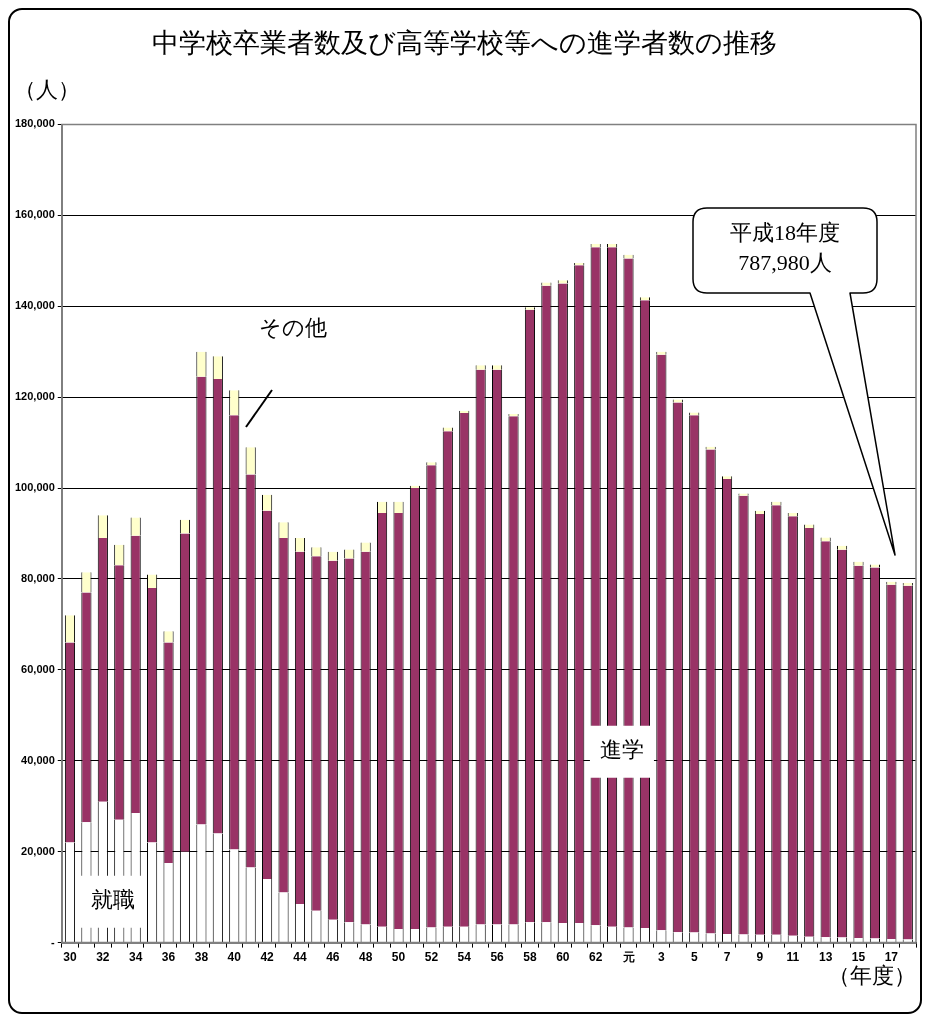 The image size is (926, 1026). I want to click on x-tick-label: 56, so click(497, 957).